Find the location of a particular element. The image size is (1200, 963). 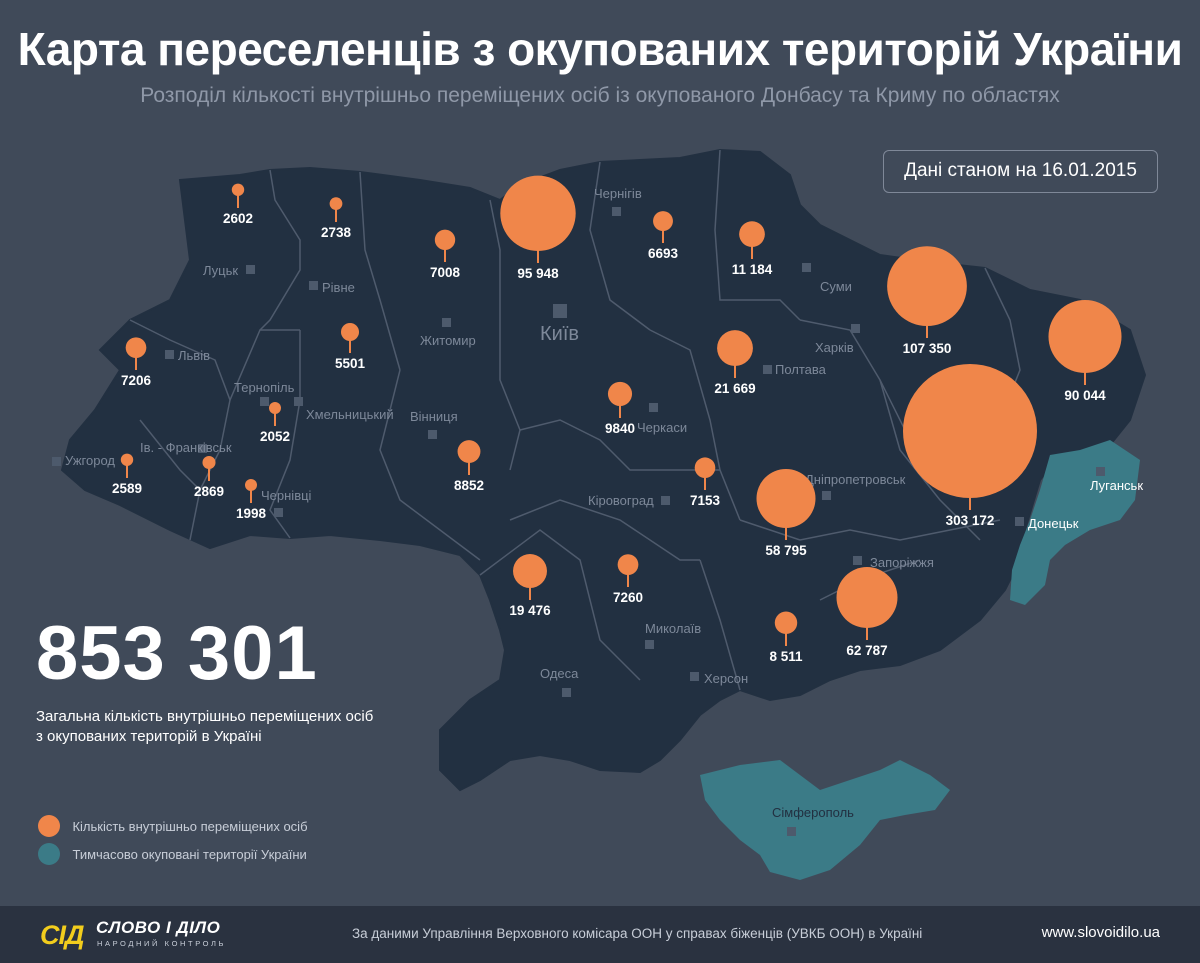

bubble-value-label: 95 948 is located at coordinates (538, 273).